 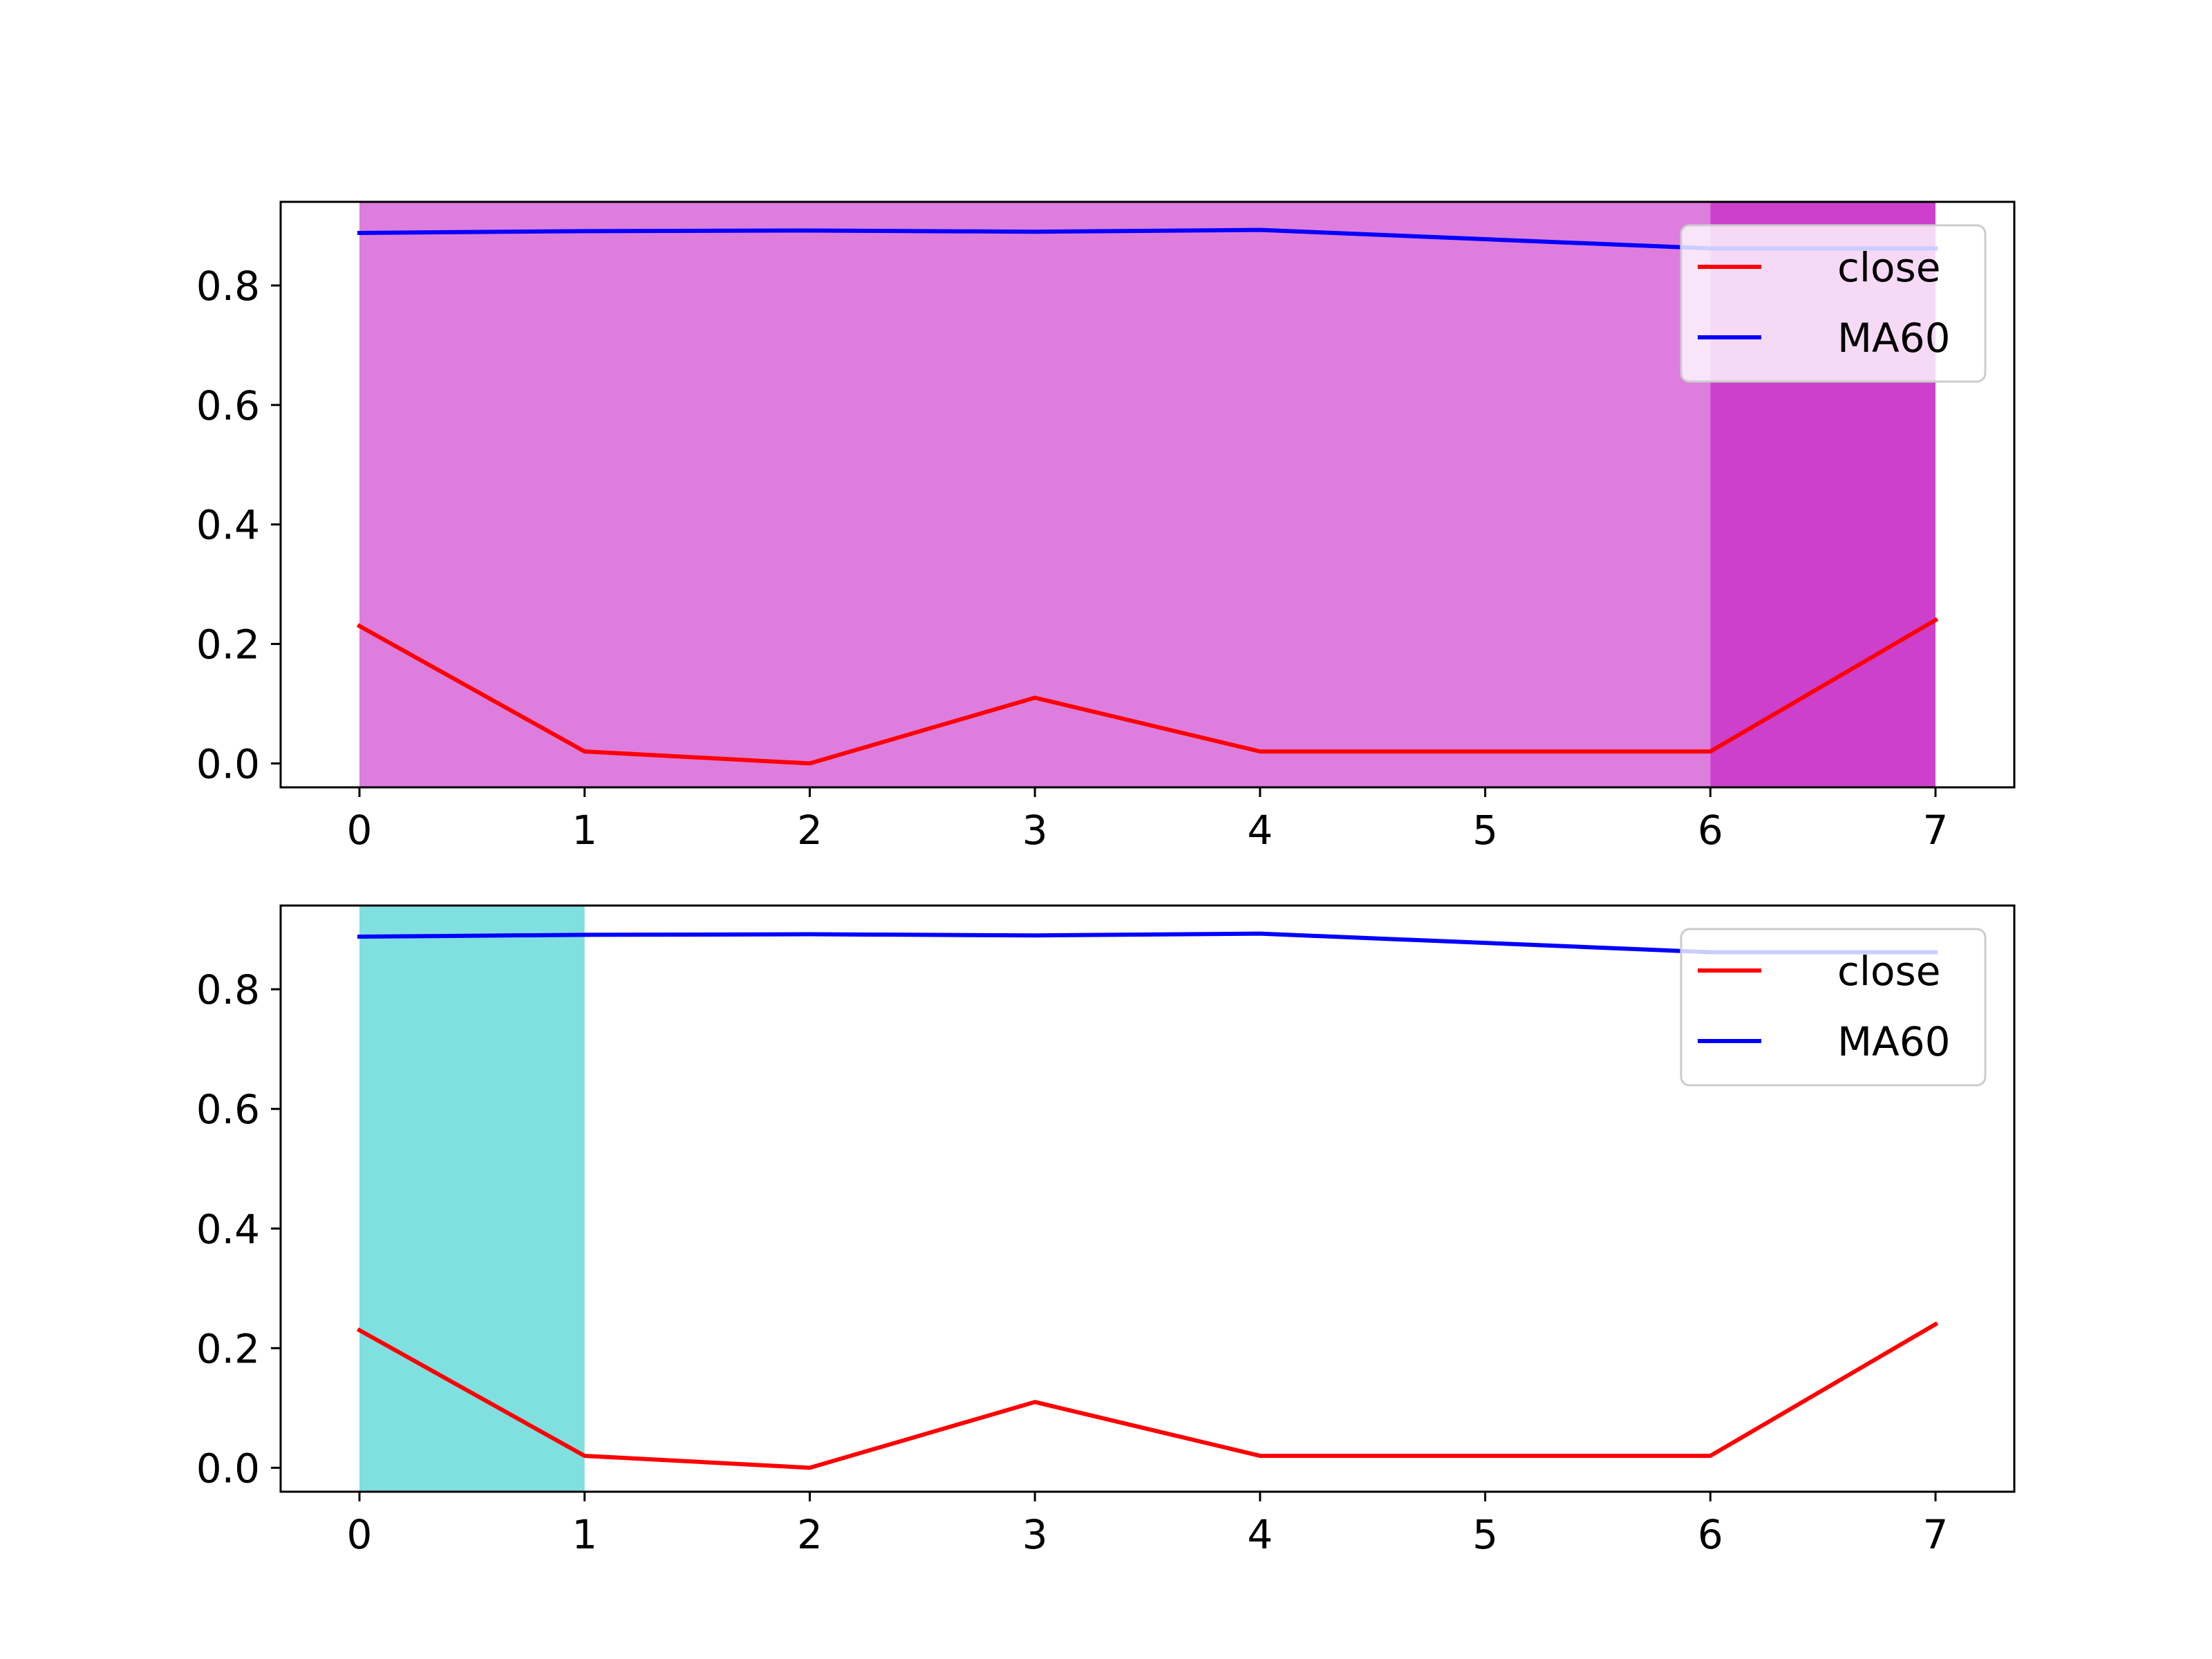 I want to click on shaded-region, so click(x=472, y=1199).